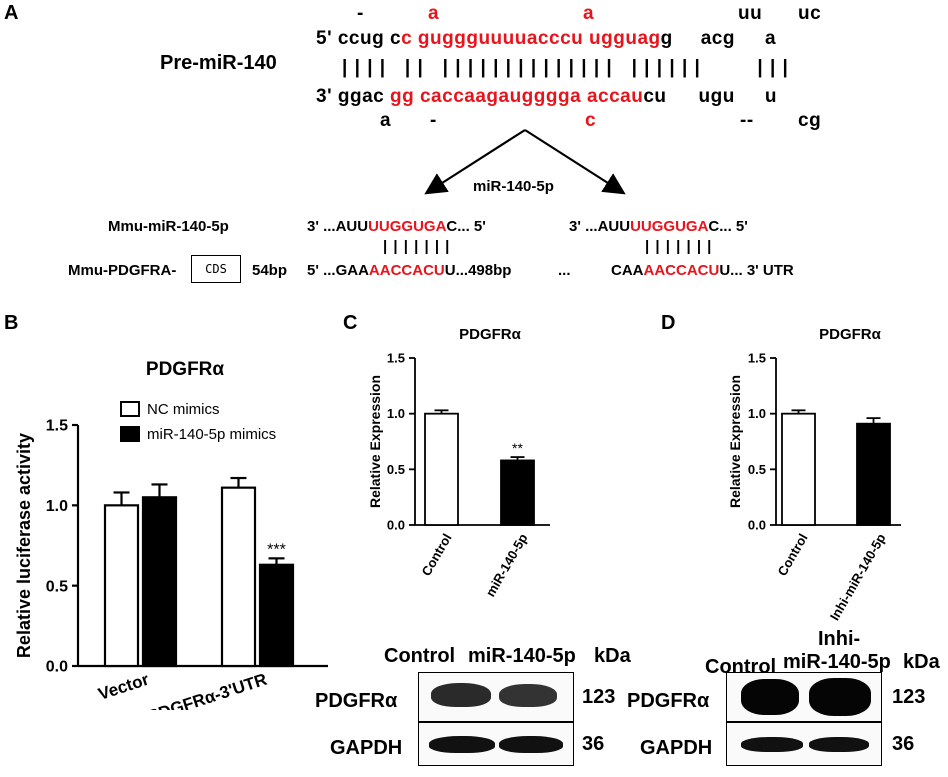 This screenshot has height=777, width=948. I want to click on y-axis-label: Relative luciferase activity, so click(24, 545).